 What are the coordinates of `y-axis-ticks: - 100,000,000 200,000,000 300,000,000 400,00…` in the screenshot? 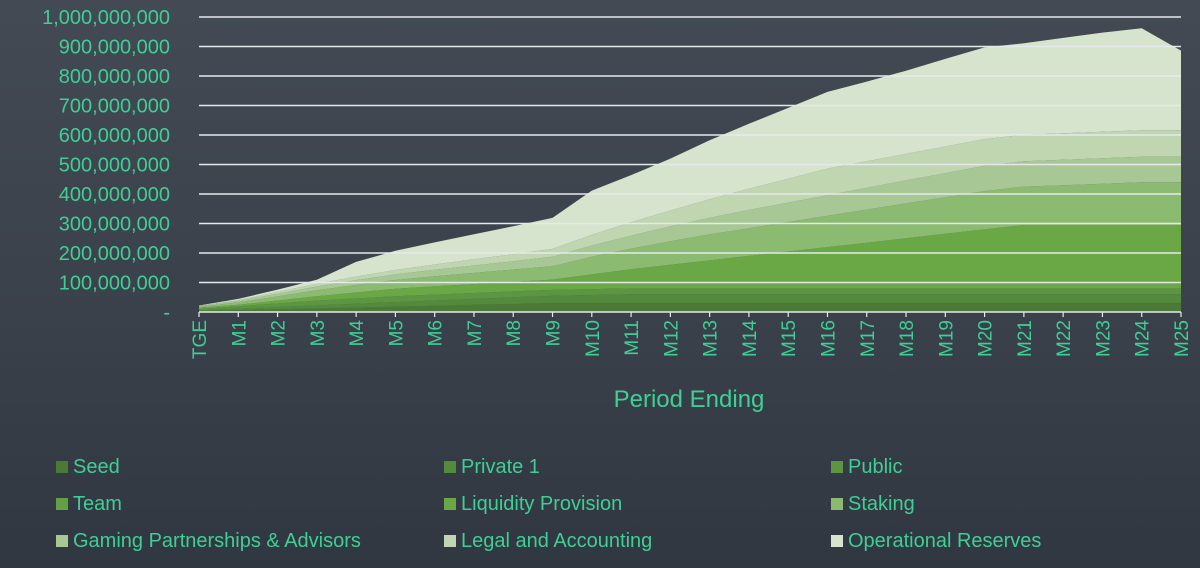 It's located at (106, 165).